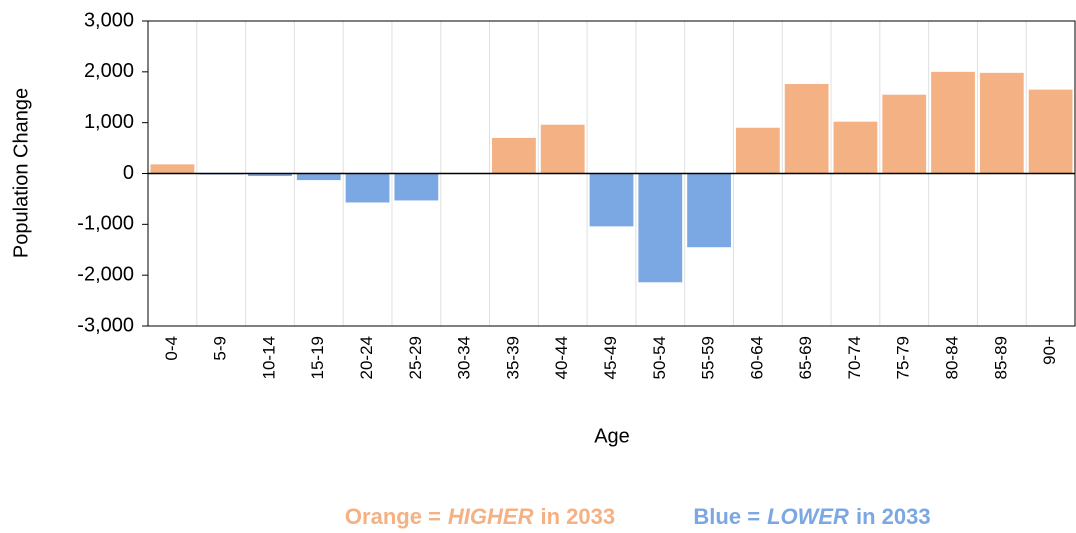 This screenshot has width=1076, height=533. Describe the element at coordinates (171, 348) in the screenshot. I see `x-tick-label: 0-4` at that location.